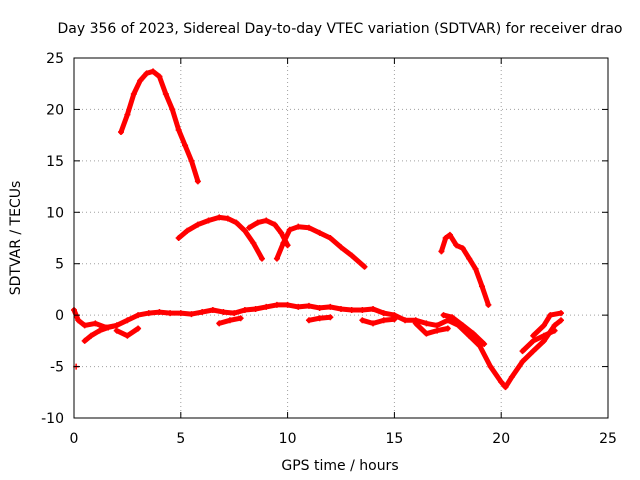 The height and width of the screenshot is (480, 640). Describe the element at coordinates (55, 110) in the screenshot. I see `y-tick-label: 20` at that location.